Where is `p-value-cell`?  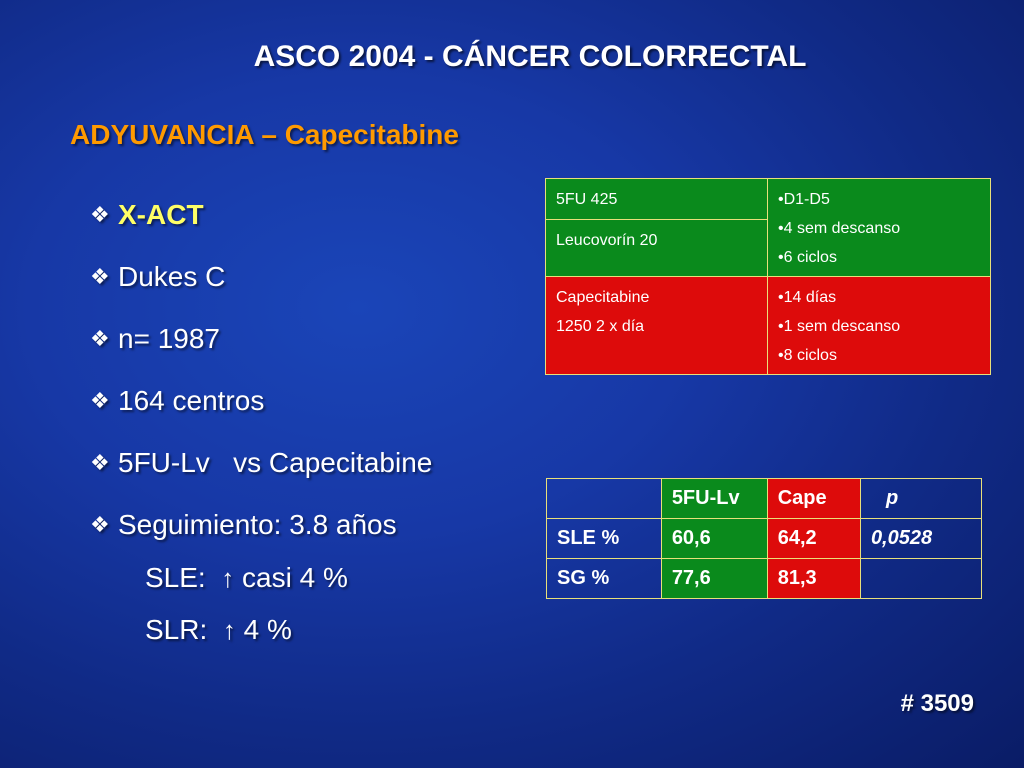
p-value-cell is located at coordinates (921, 578).